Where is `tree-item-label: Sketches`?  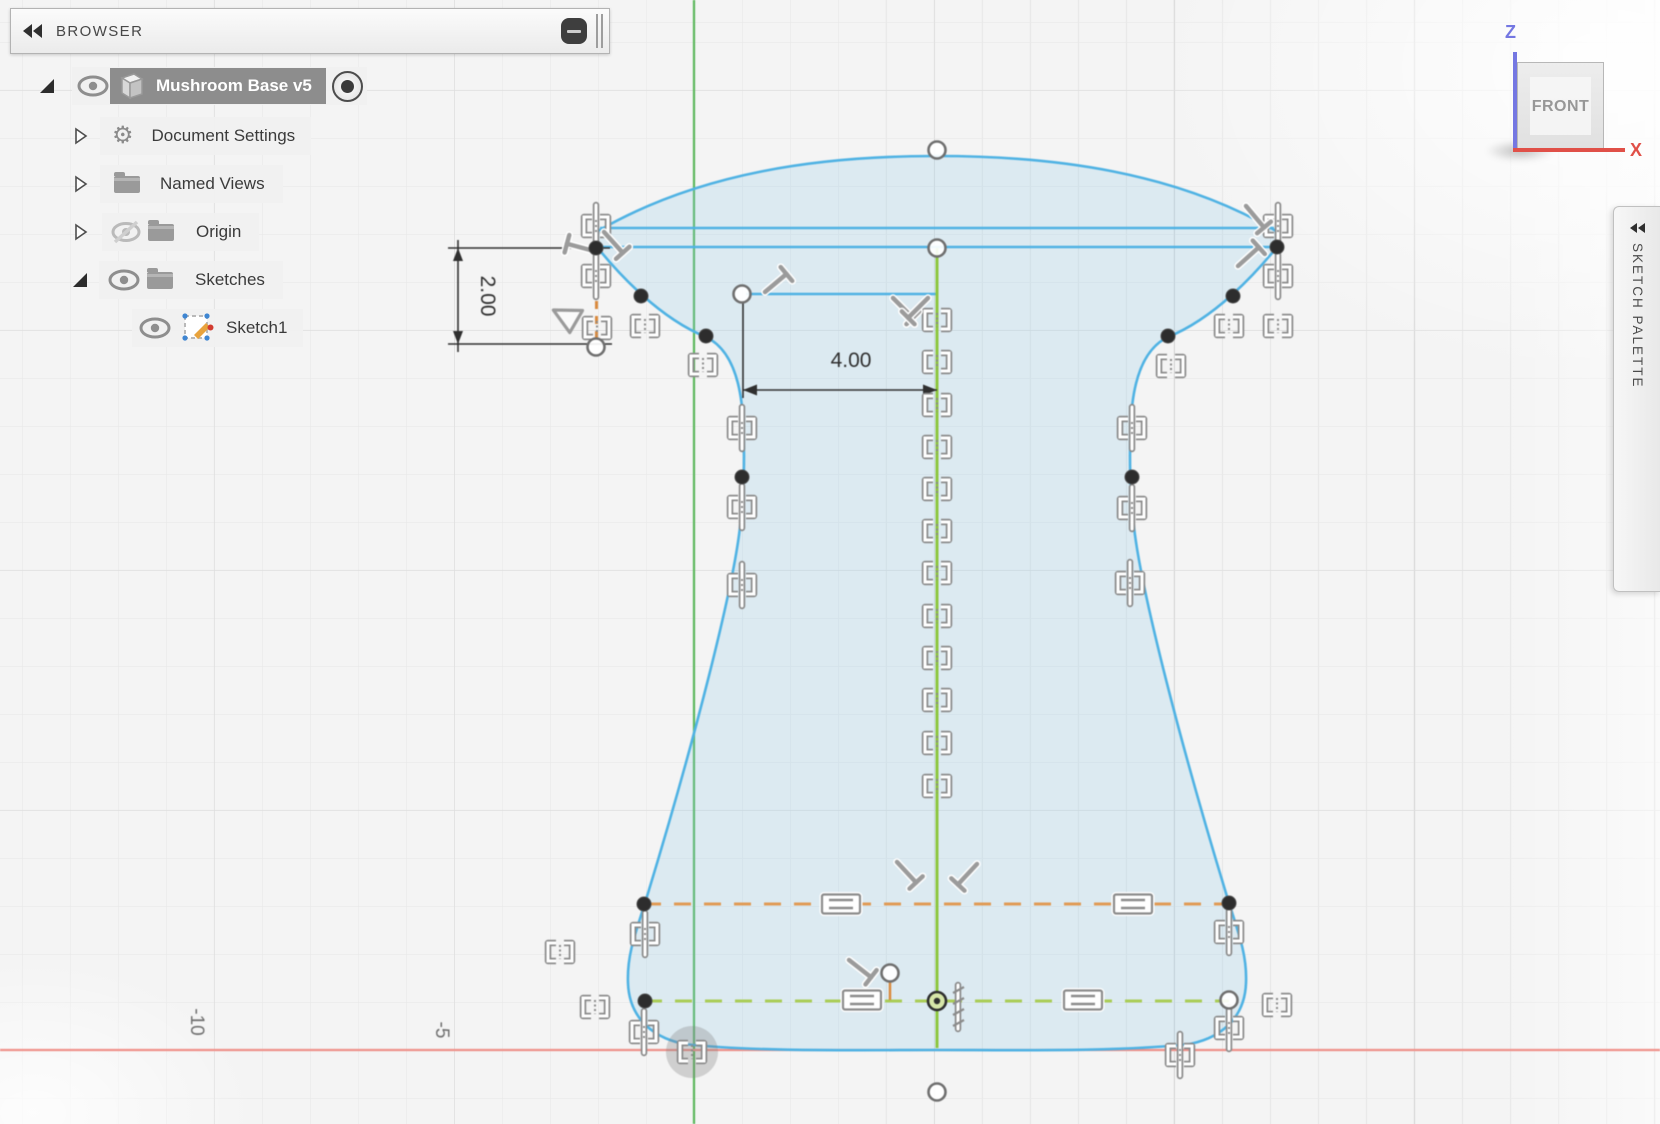
tree-item-label: Sketches is located at coordinates (230, 279).